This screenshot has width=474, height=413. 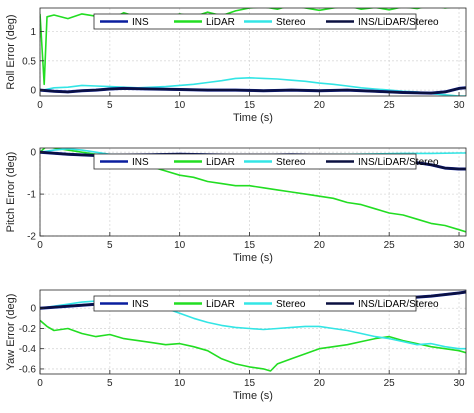 I want to click on pitch-y-tick-label: -1, so click(x=31, y=195).